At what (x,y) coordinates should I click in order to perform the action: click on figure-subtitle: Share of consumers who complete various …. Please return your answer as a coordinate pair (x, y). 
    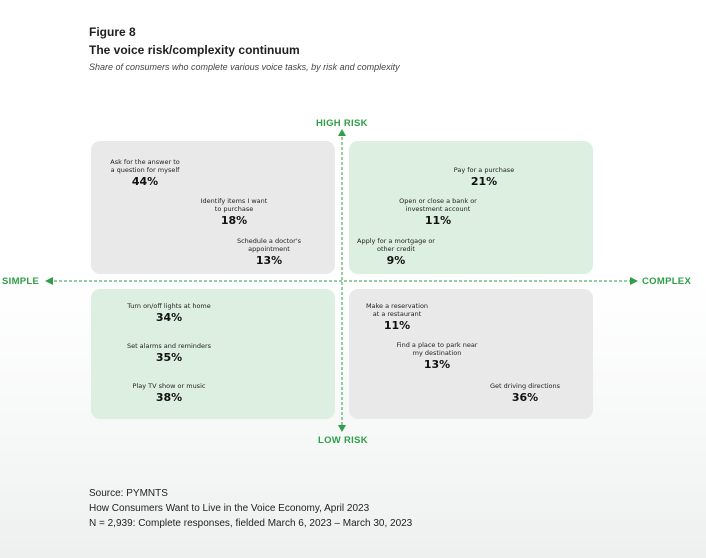
    Looking at the image, I should click on (244, 67).